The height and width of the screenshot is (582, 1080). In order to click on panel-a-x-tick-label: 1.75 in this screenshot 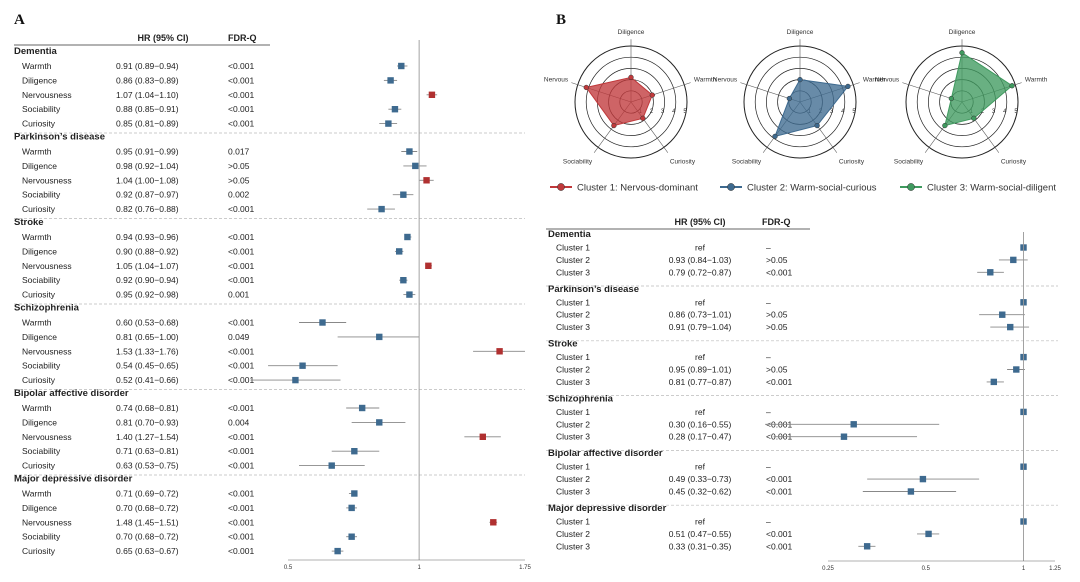, I will do `click(525, 568)`.